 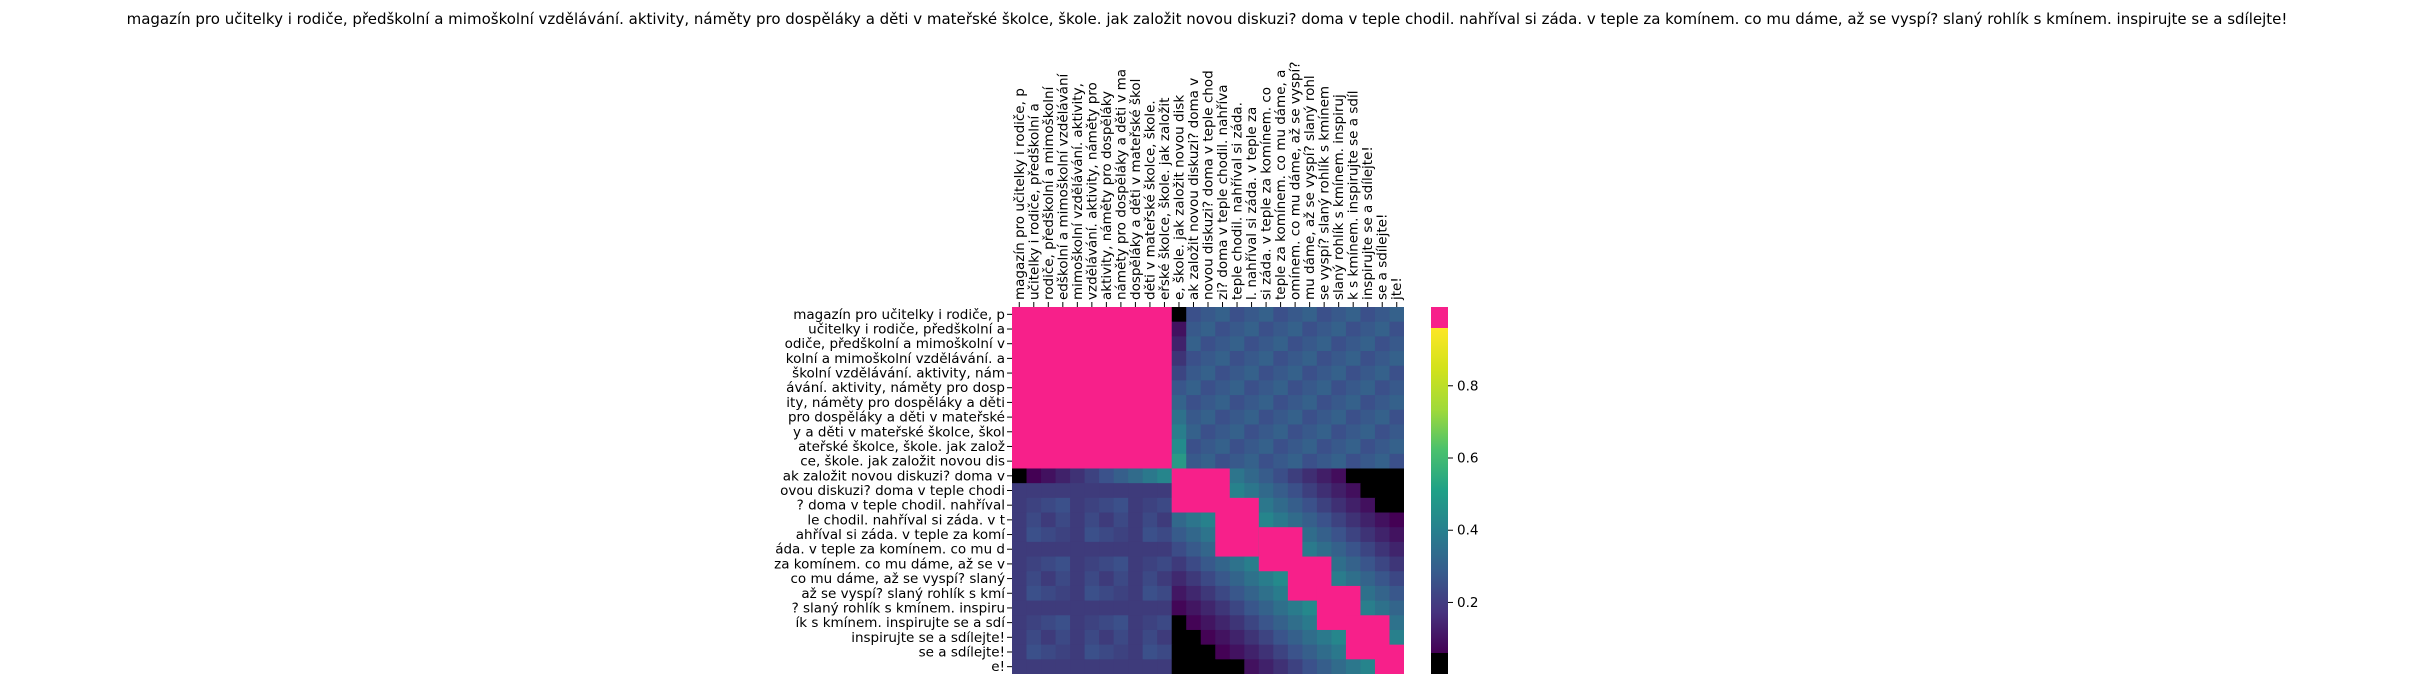 What do you see at coordinates (1389, 659) in the screenshot?
I see `heatmap-block` at bounding box center [1389, 659].